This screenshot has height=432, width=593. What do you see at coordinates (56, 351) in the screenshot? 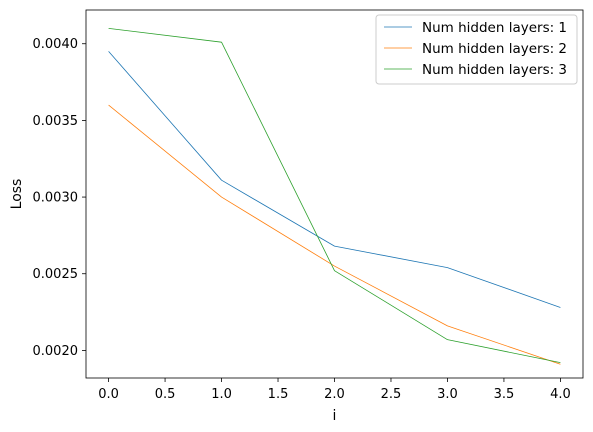
I see `y-tick-label: 0.0020` at bounding box center [56, 351].